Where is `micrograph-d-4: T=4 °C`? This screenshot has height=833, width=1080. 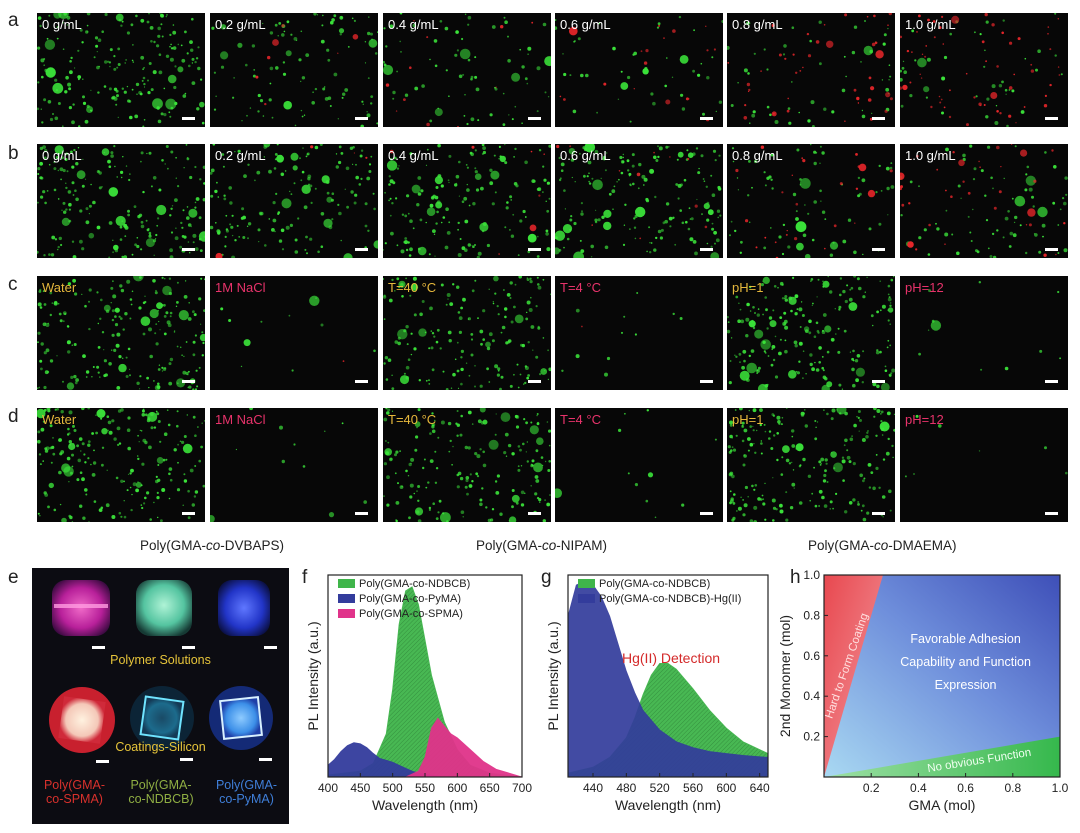 micrograph-d-4: T=4 °C is located at coordinates (639, 465).